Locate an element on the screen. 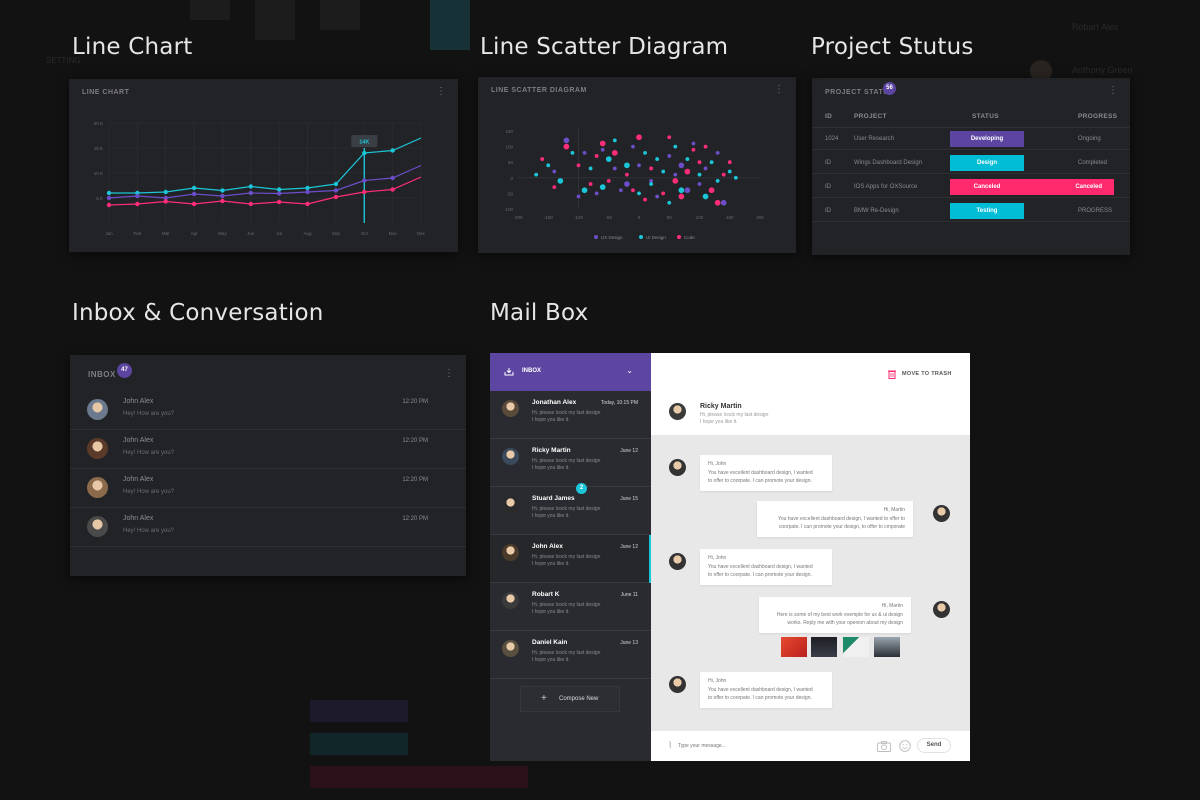  move-to-trash-button: MOVE TO TRASH is located at coordinates (927, 374).